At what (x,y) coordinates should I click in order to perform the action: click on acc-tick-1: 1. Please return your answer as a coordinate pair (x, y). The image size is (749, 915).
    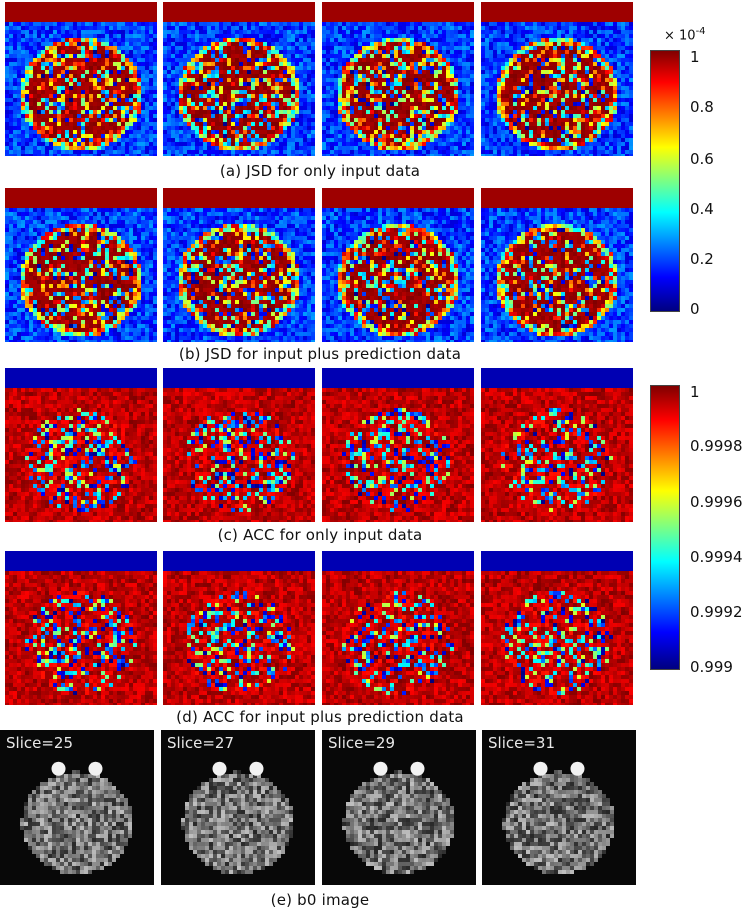
    Looking at the image, I should click on (695, 392).